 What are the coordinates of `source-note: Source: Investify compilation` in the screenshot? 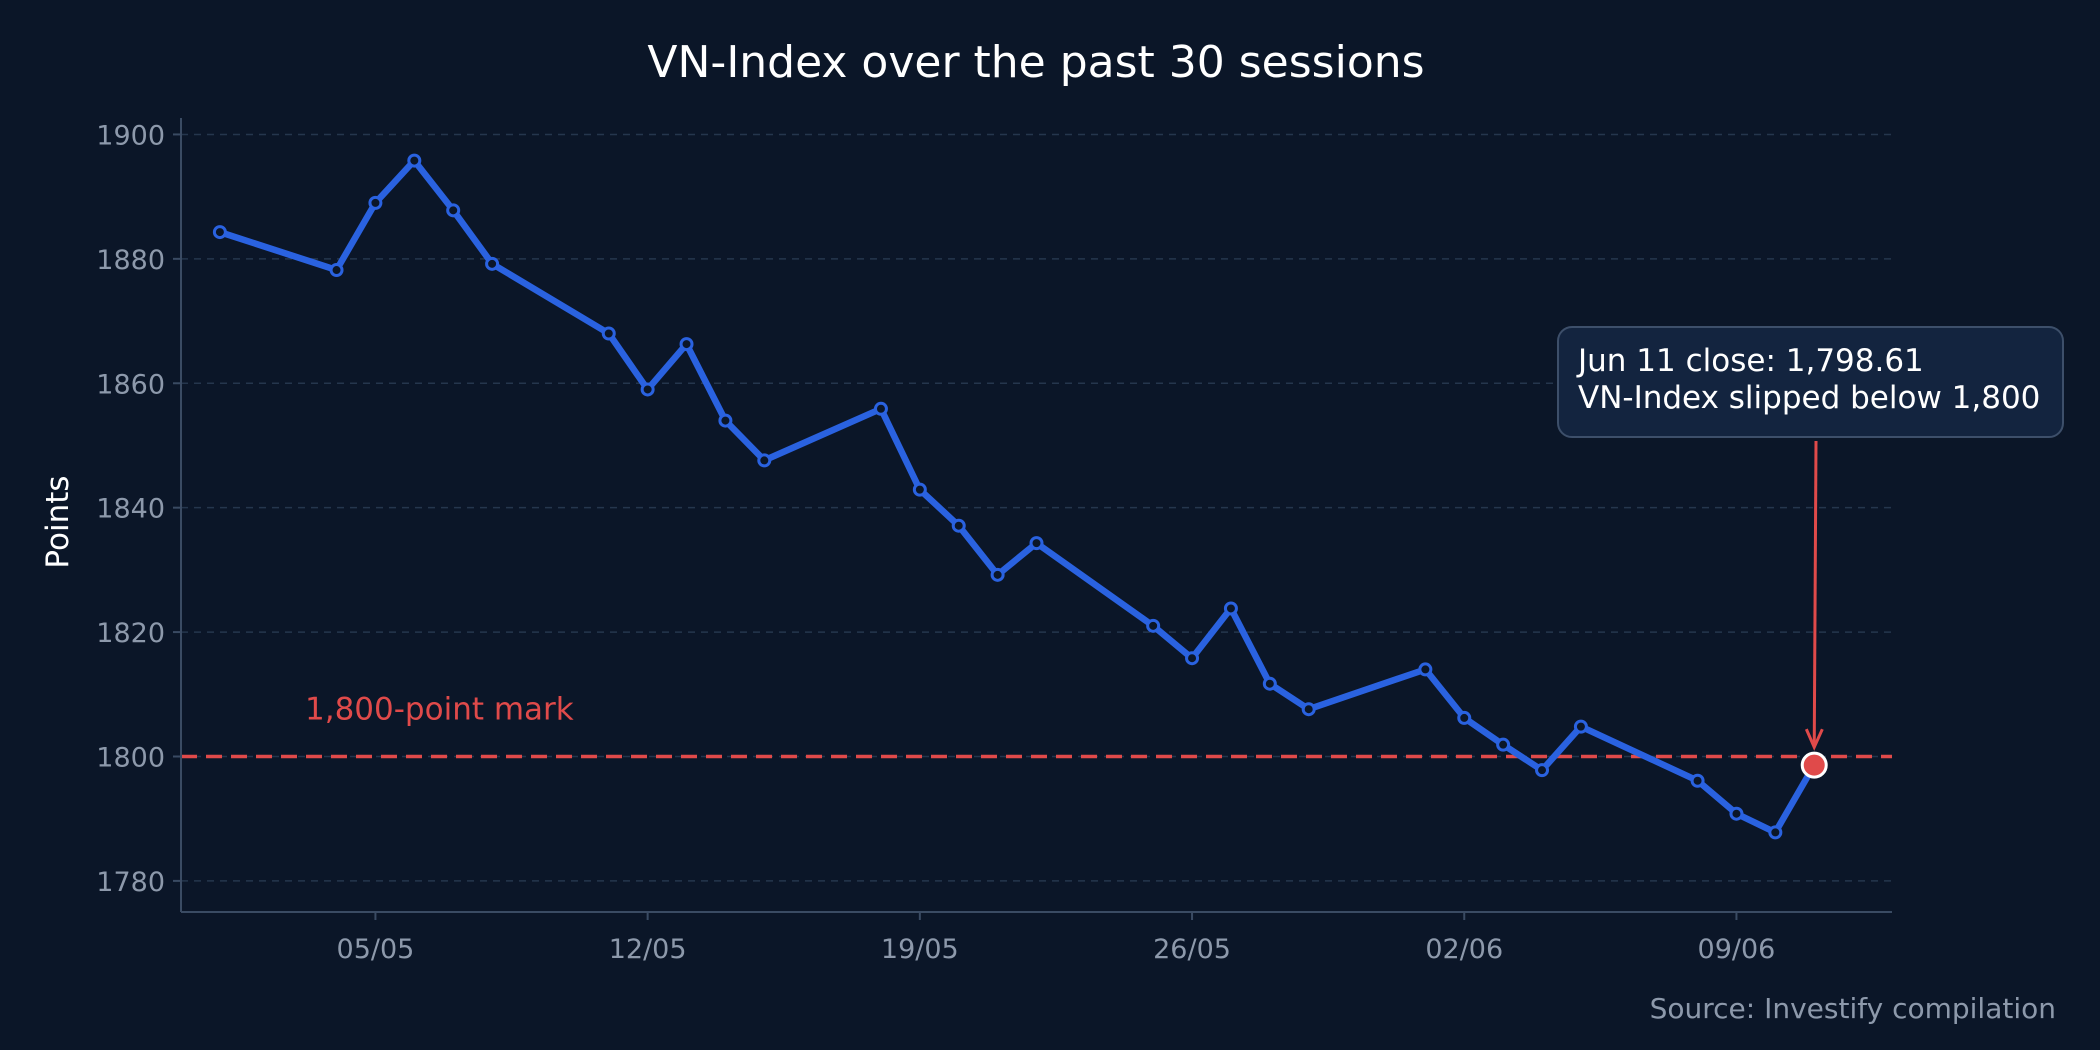 It's located at (1853, 1008).